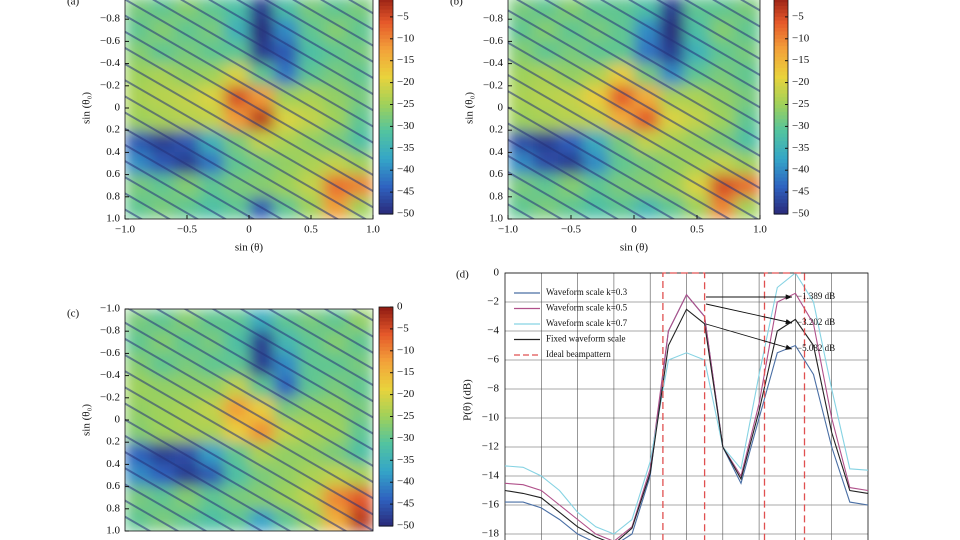 The height and width of the screenshot is (540, 960). What do you see at coordinates (496, 130) in the screenshot?
I see `y-tick-label: 0.2` at bounding box center [496, 130].